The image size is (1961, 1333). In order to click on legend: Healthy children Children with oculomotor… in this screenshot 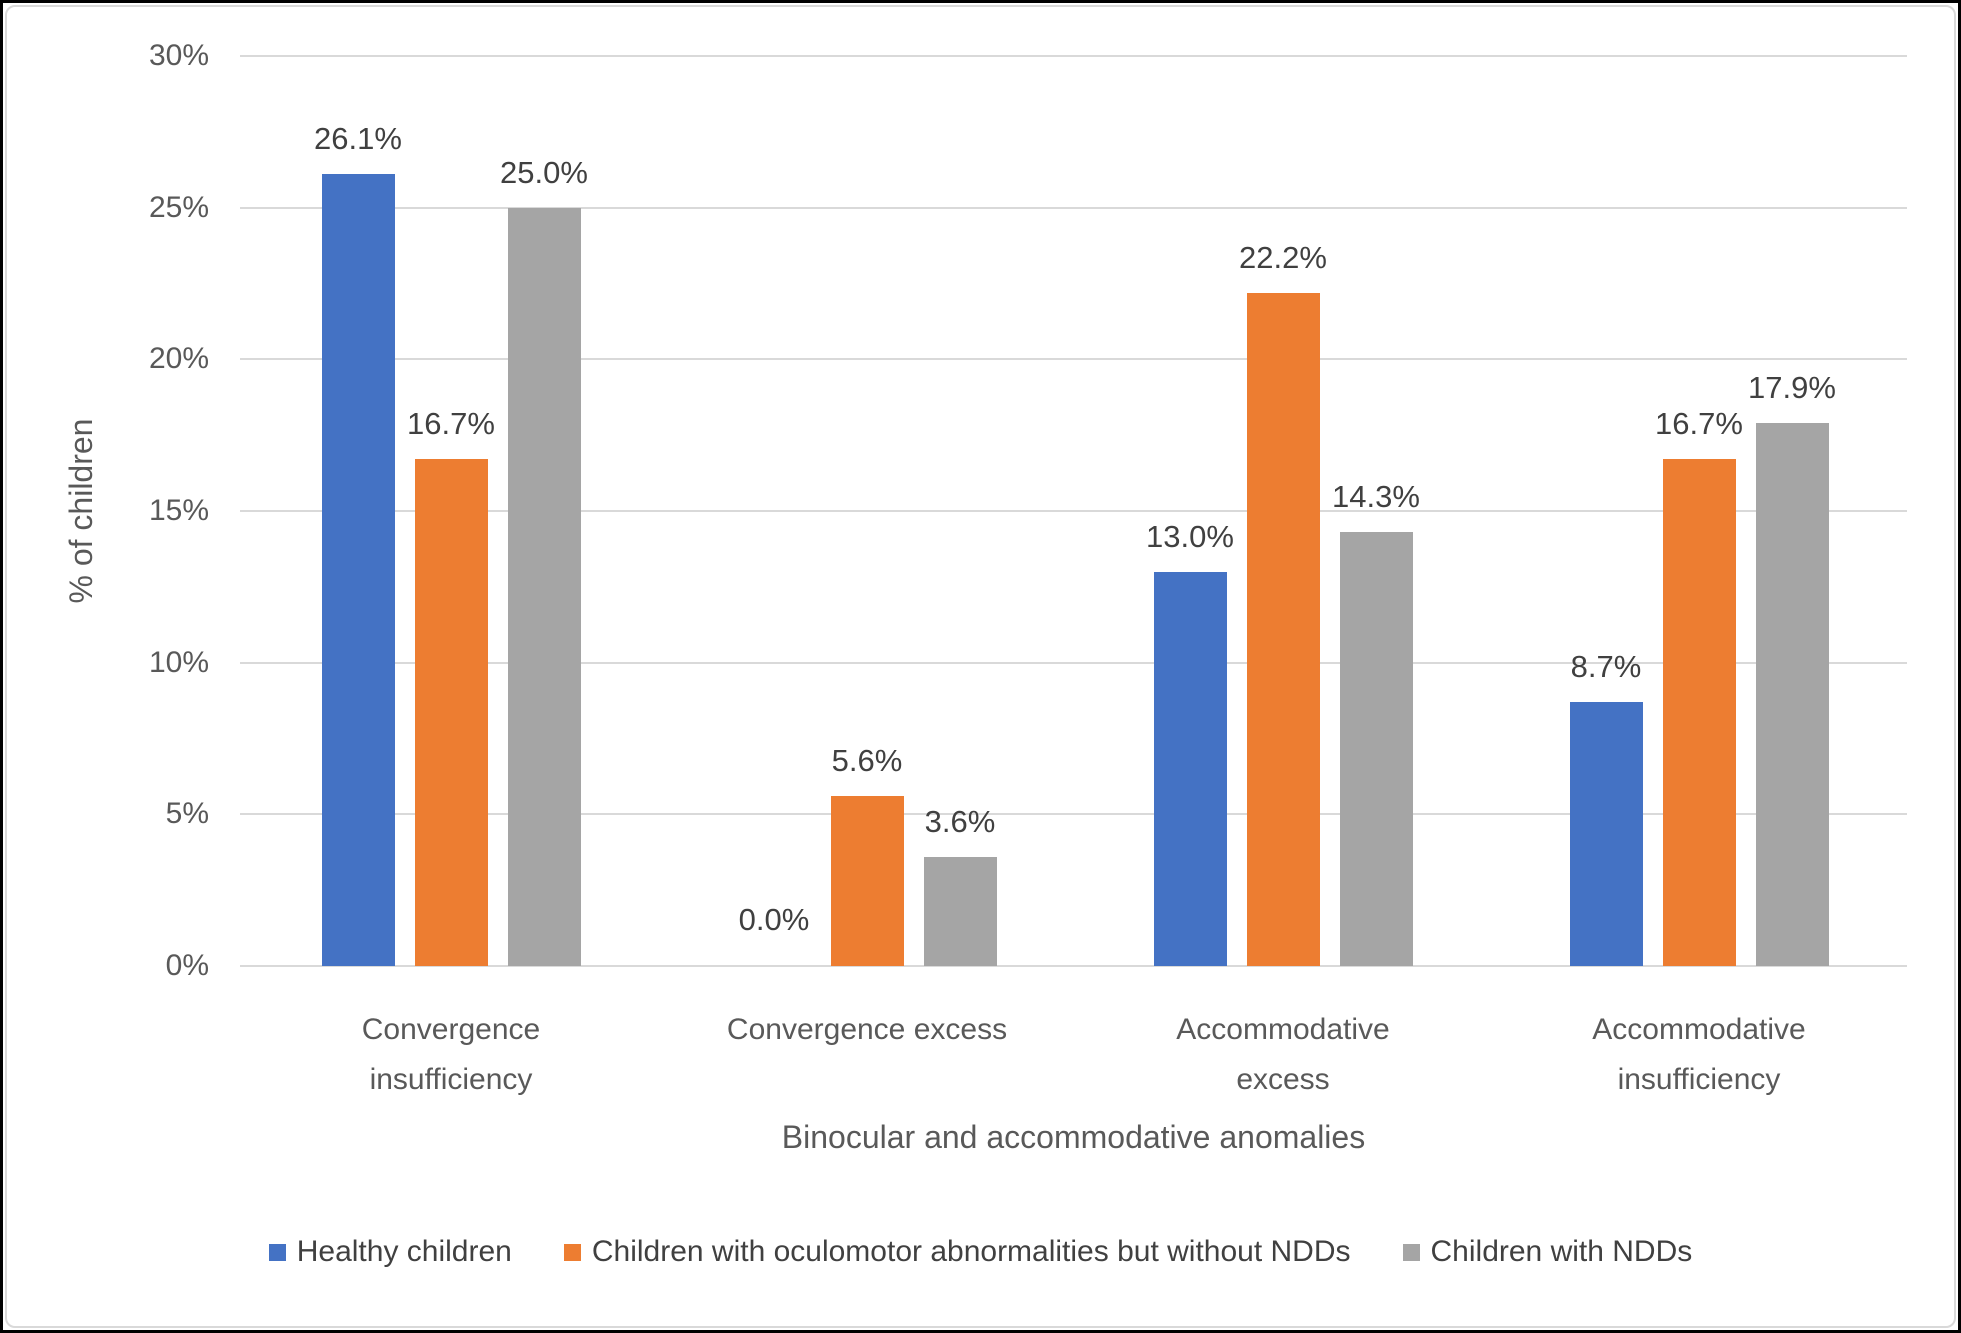, I will do `click(980, 1252)`.